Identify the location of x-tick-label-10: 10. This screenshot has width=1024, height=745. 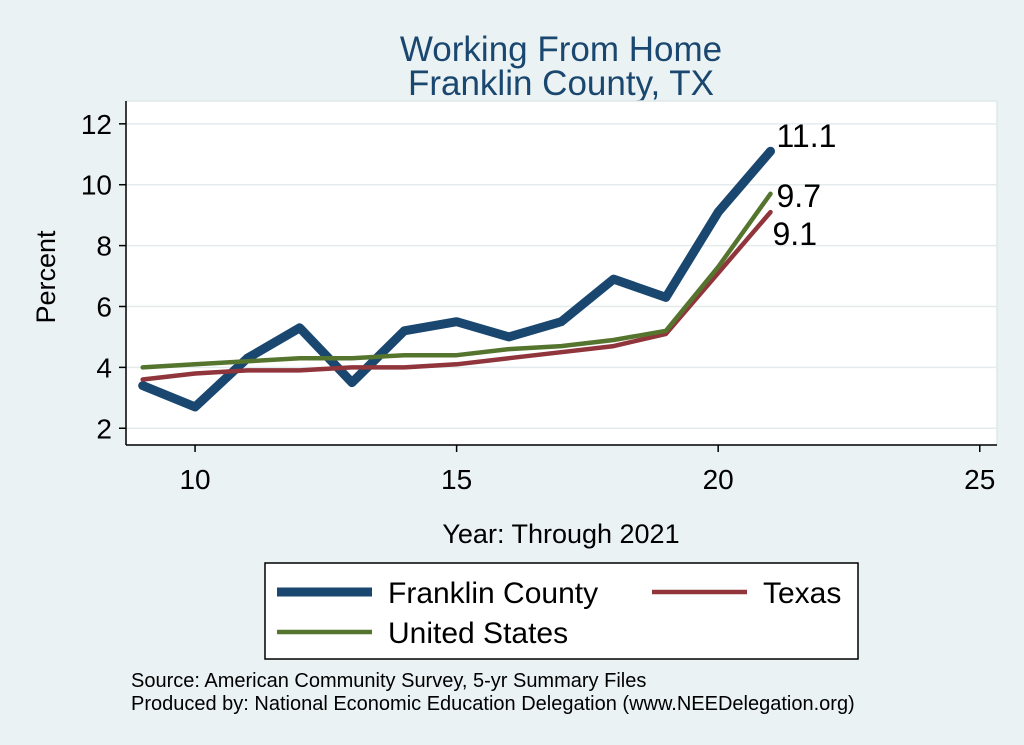
(194, 479).